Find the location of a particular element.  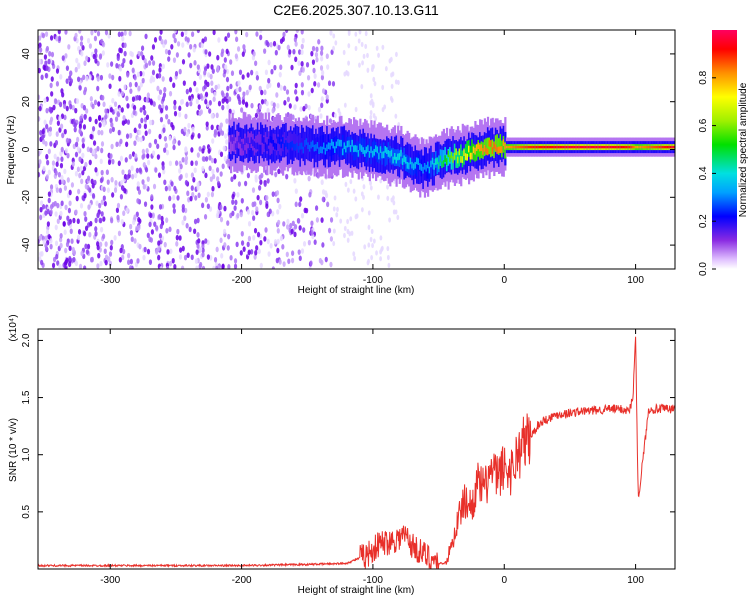

x-tick-label: -300 is located at coordinates (110, 280).